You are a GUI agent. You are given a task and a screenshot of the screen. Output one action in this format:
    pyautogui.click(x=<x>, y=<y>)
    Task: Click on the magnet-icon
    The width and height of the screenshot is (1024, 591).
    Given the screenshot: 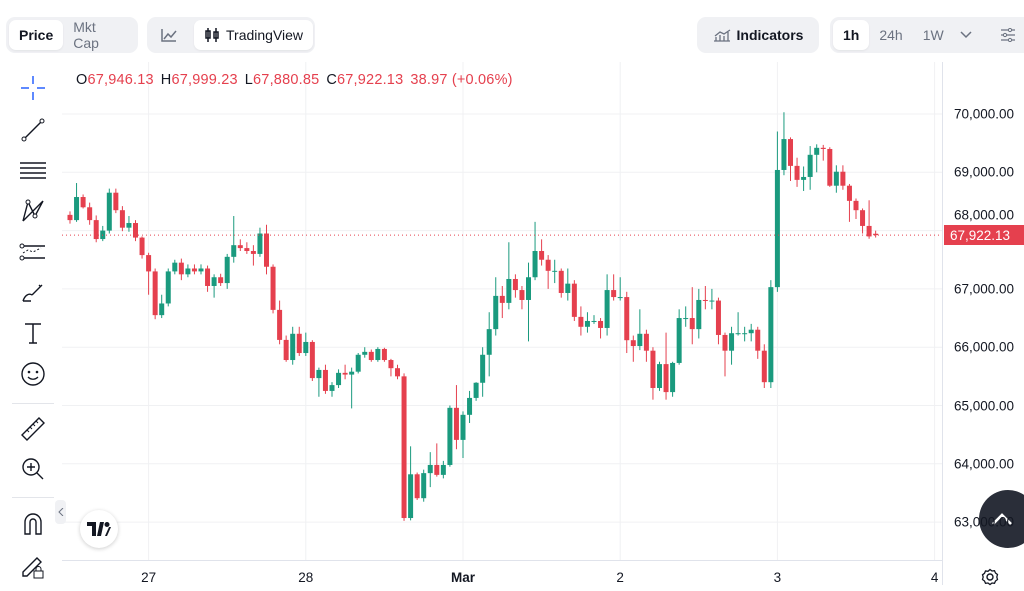 What is the action you would take?
    pyautogui.click(x=33, y=524)
    